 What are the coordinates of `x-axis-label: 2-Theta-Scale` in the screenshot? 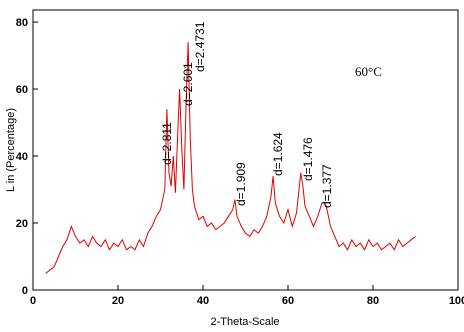 It's located at (244, 322).